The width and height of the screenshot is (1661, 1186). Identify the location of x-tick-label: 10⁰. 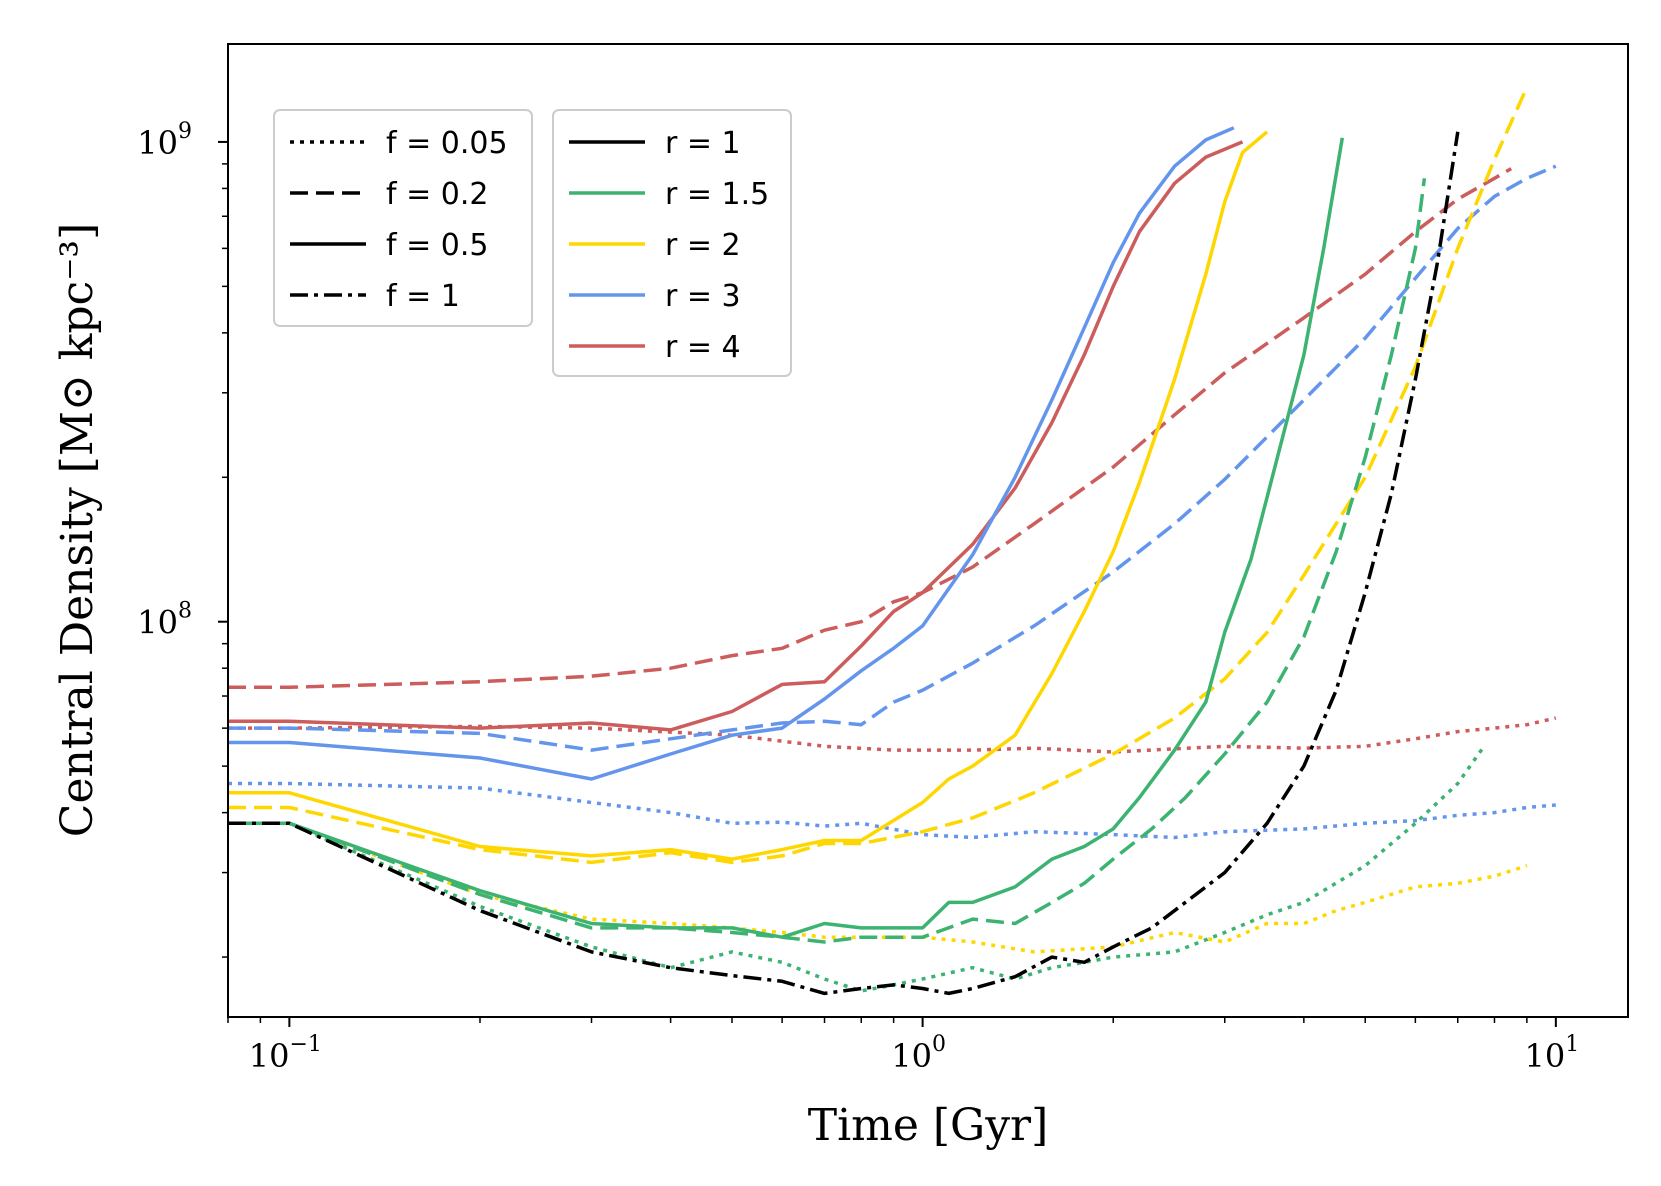
(918, 1053).